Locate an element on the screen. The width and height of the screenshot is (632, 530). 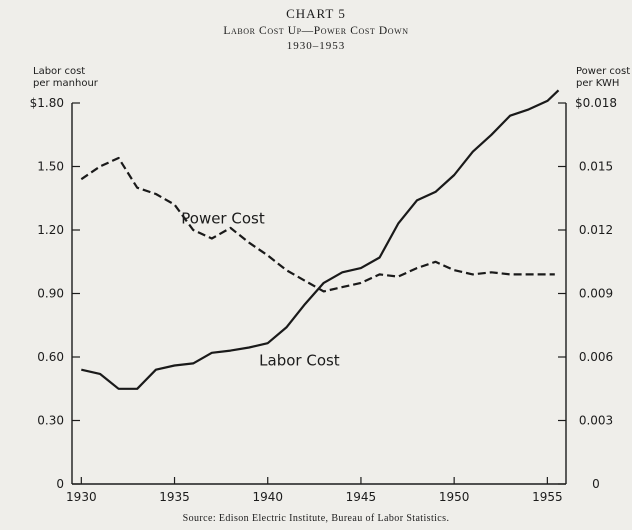
right-tick-label: 0.015 is located at coordinates (596, 167).